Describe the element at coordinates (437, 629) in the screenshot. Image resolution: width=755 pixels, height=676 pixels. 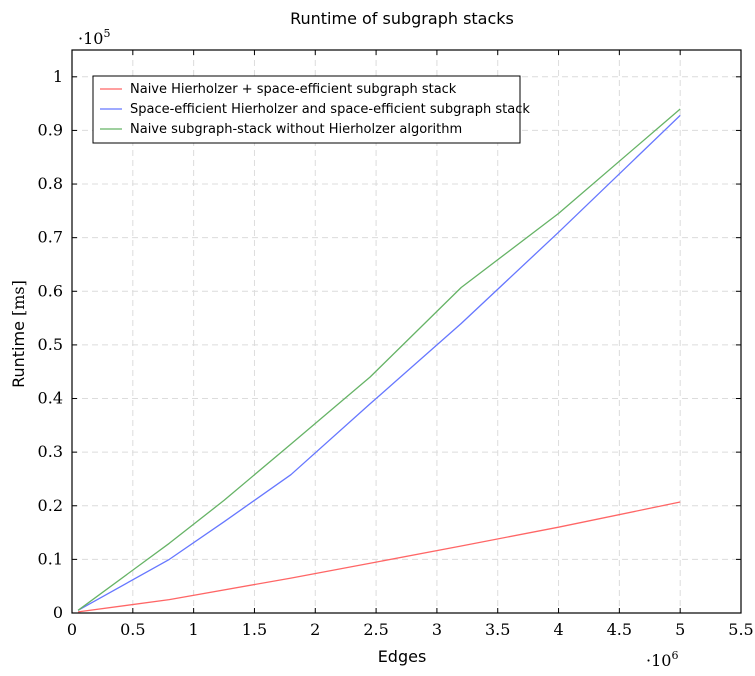
I see `x-tick-label: 3` at that location.